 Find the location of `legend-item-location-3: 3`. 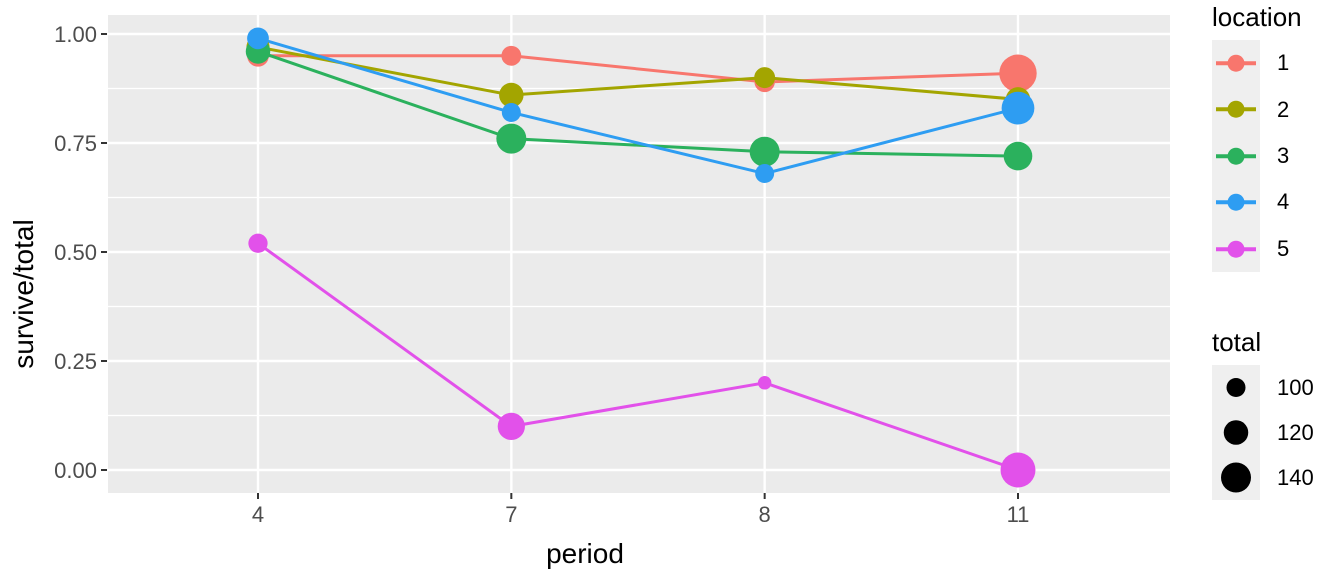

legend-item-location-3: 3 is located at coordinates (1278, 156).